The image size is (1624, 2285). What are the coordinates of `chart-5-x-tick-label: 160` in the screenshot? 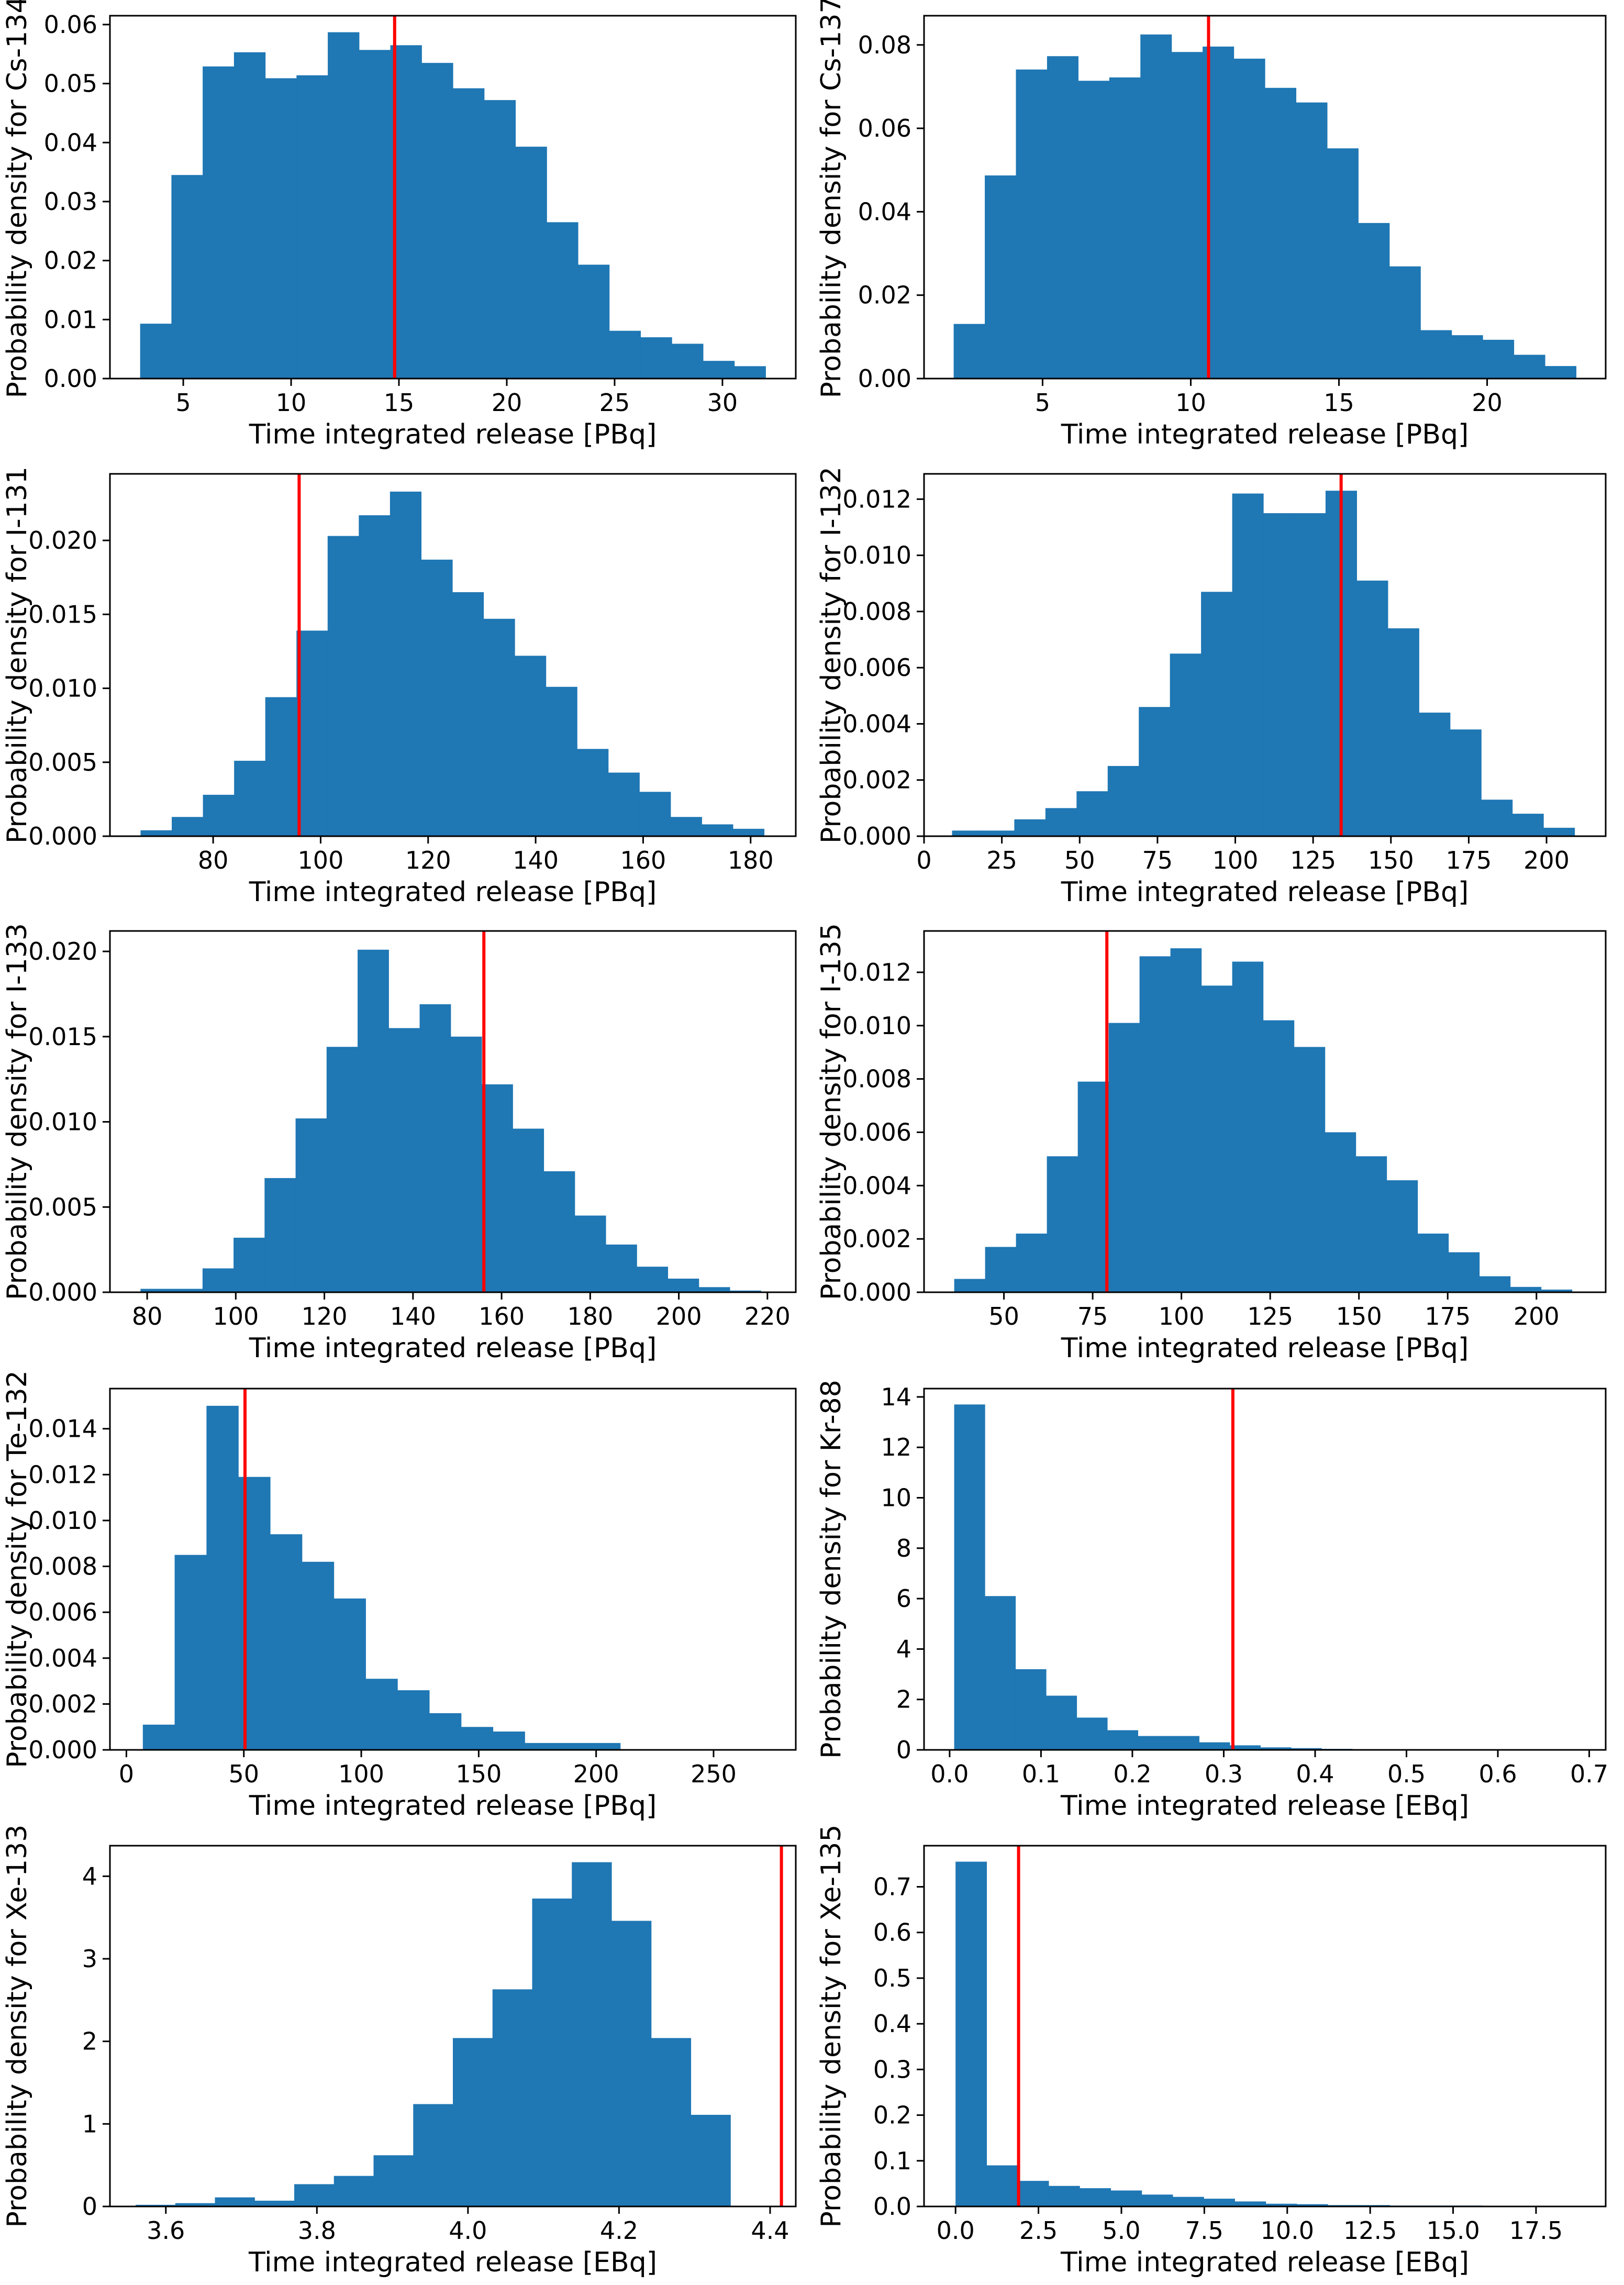 It's located at (502, 1316).